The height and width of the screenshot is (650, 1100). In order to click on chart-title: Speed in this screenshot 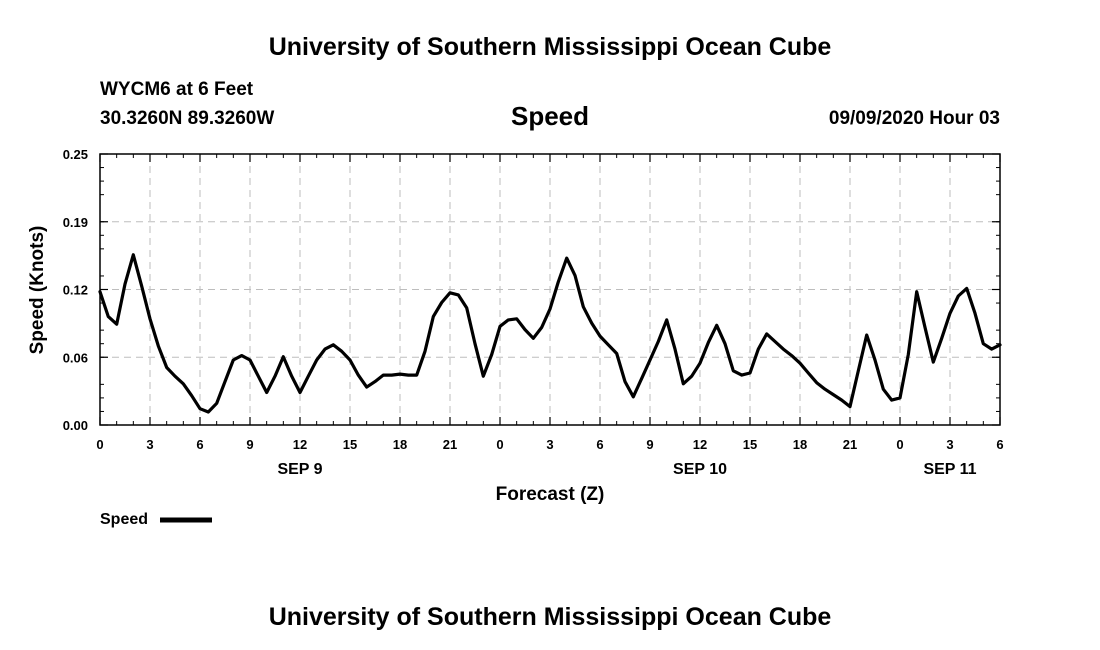, I will do `click(550, 116)`.